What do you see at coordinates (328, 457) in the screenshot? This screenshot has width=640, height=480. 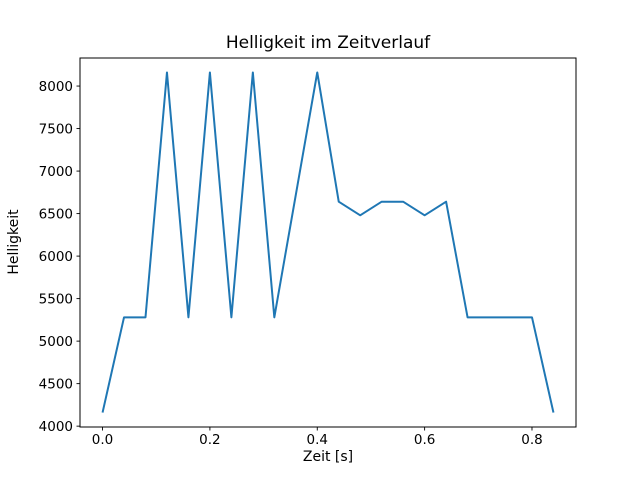 I see `x-axis-label: Zeit [s]` at bounding box center [328, 457].